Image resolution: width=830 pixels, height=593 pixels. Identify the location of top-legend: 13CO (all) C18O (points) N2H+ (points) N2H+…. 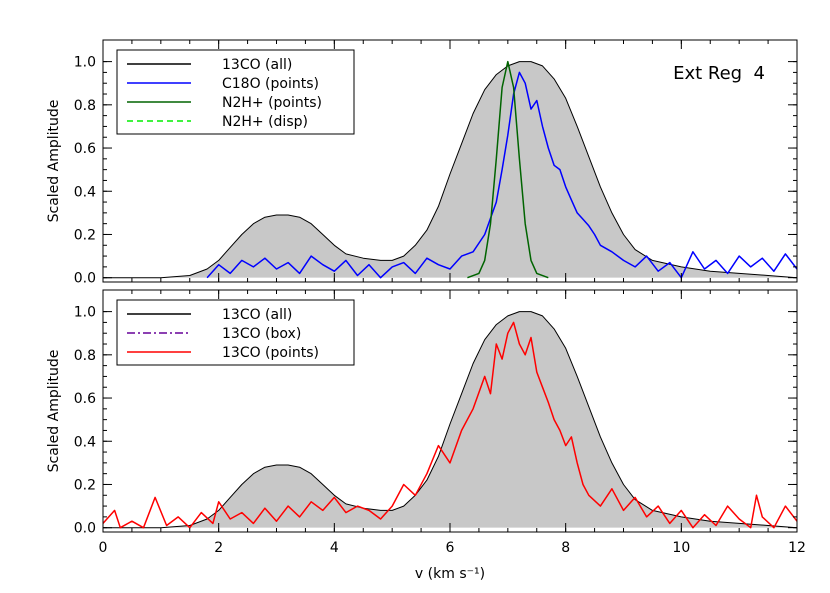
(235, 92).